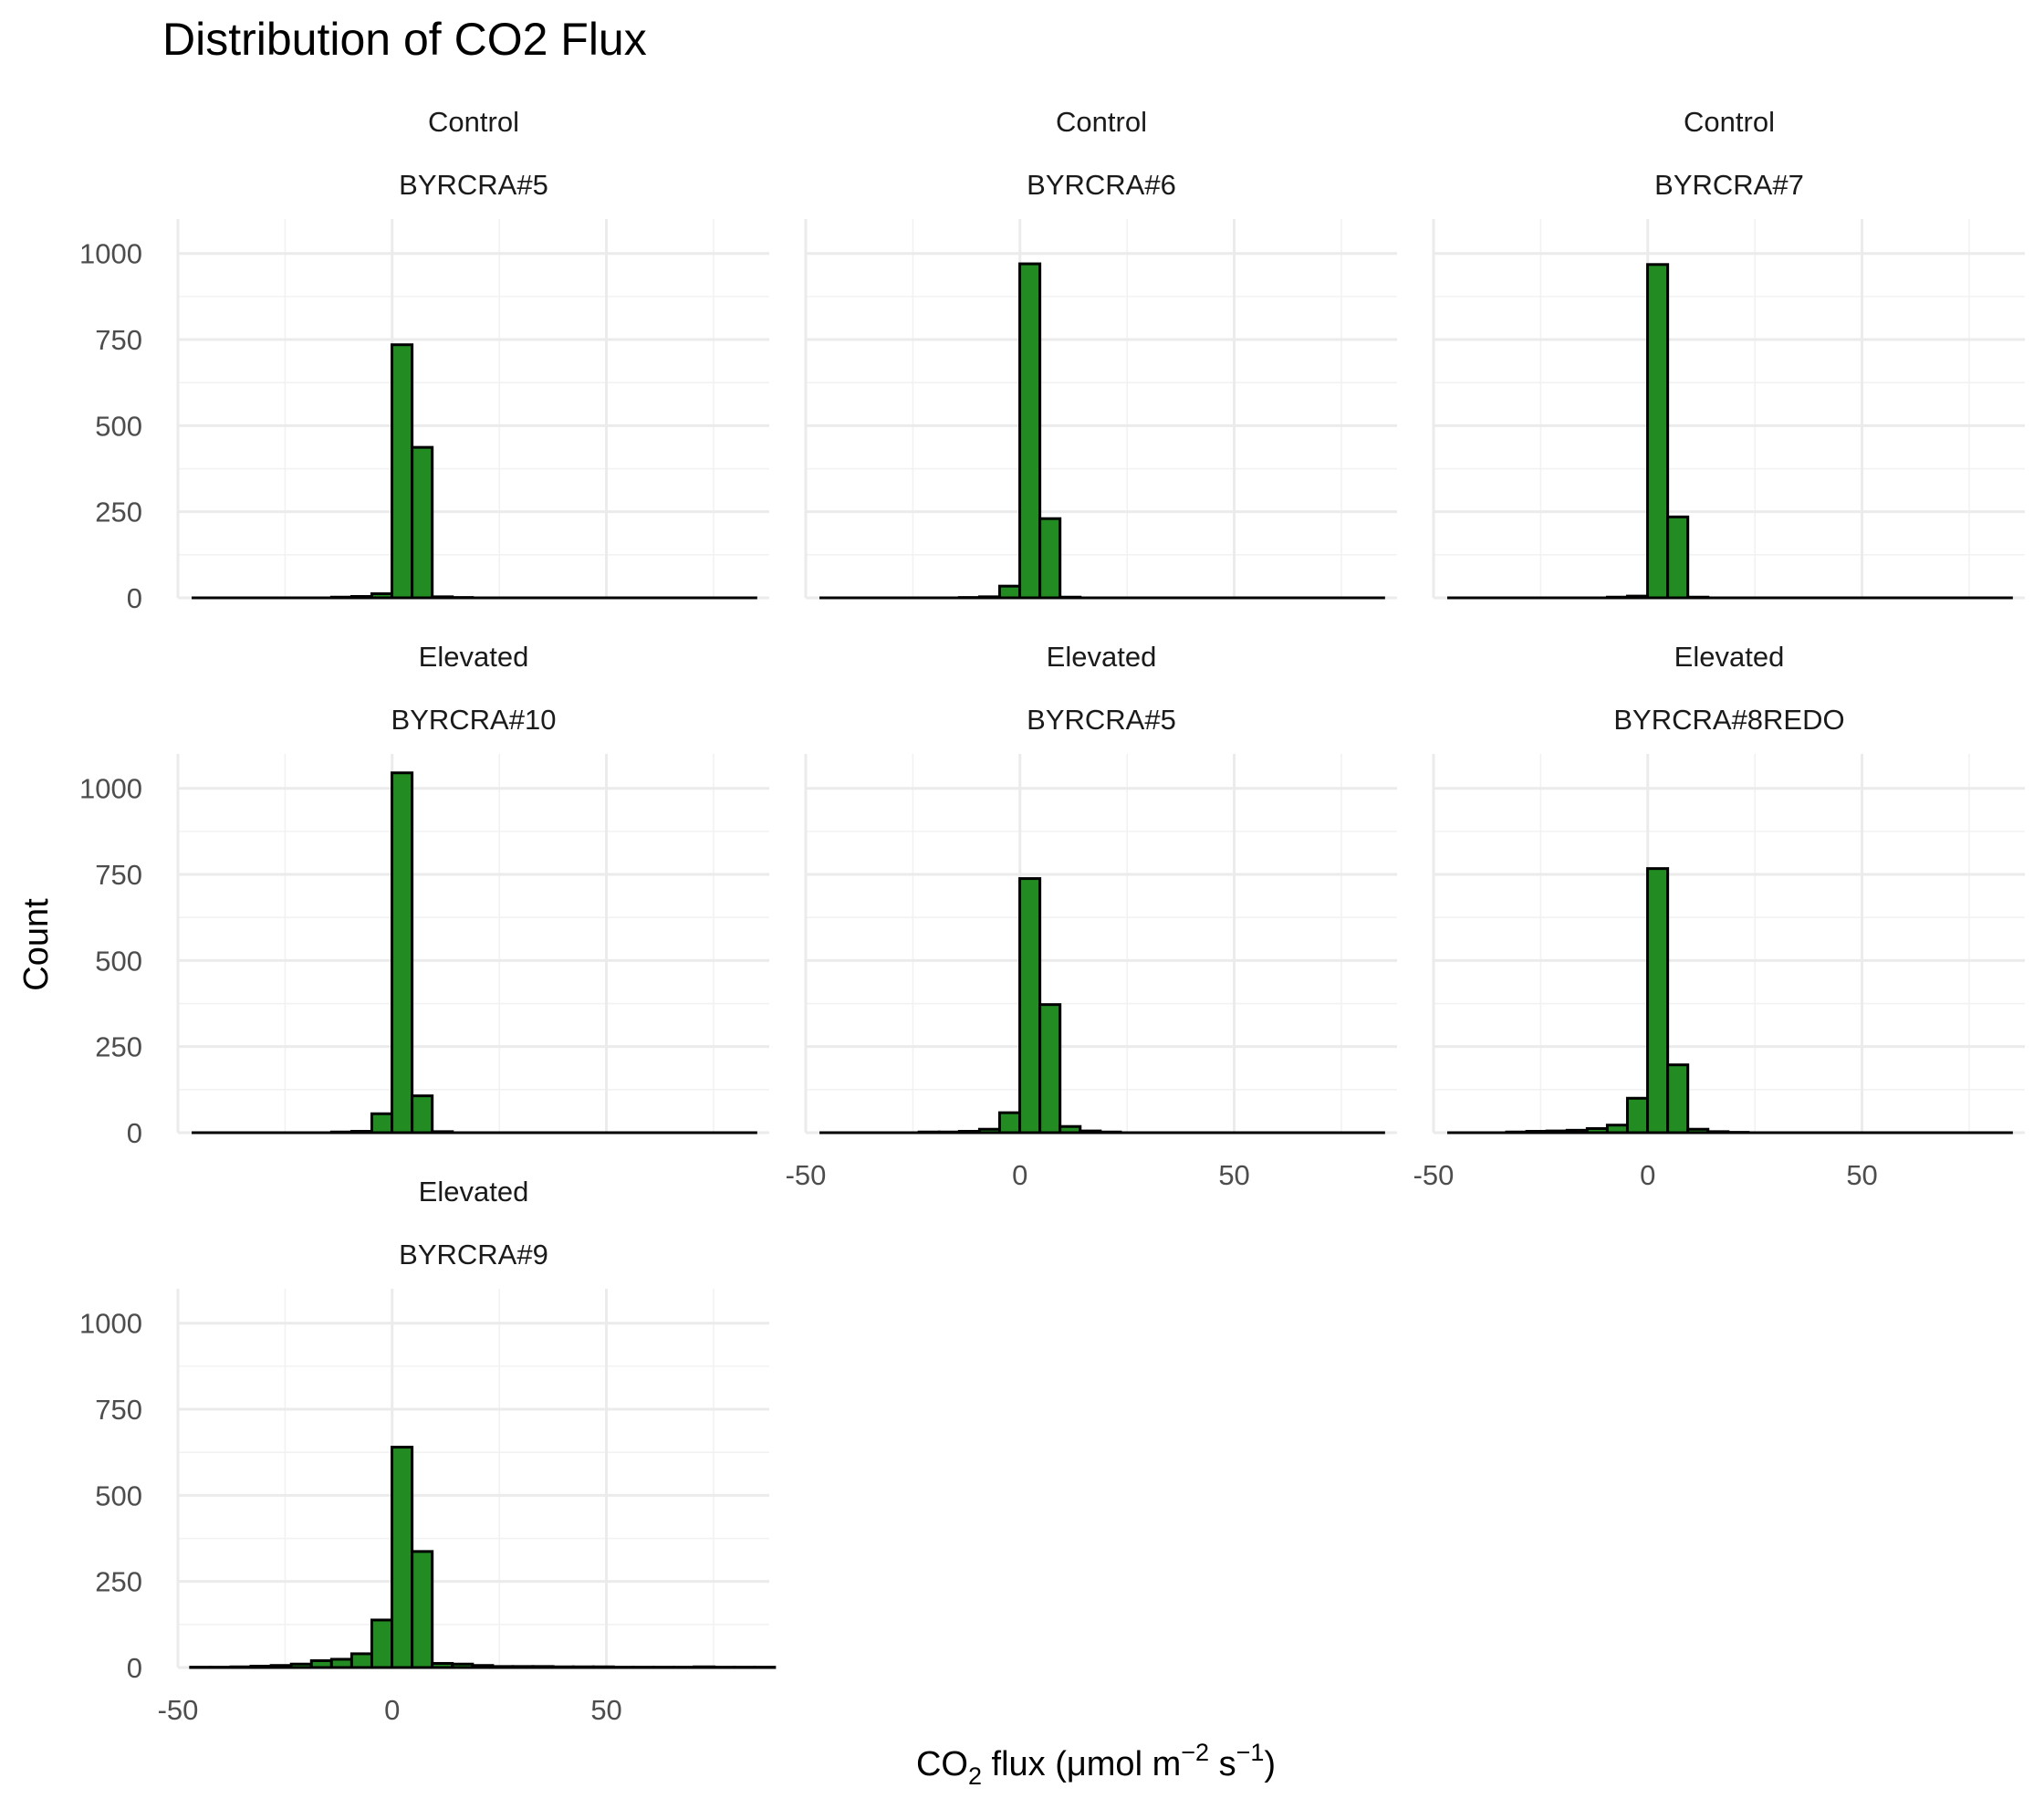  What do you see at coordinates (474, 720) in the screenshot?
I see `facet-site-label: BYRCRA#10` at bounding box center [474, 720].